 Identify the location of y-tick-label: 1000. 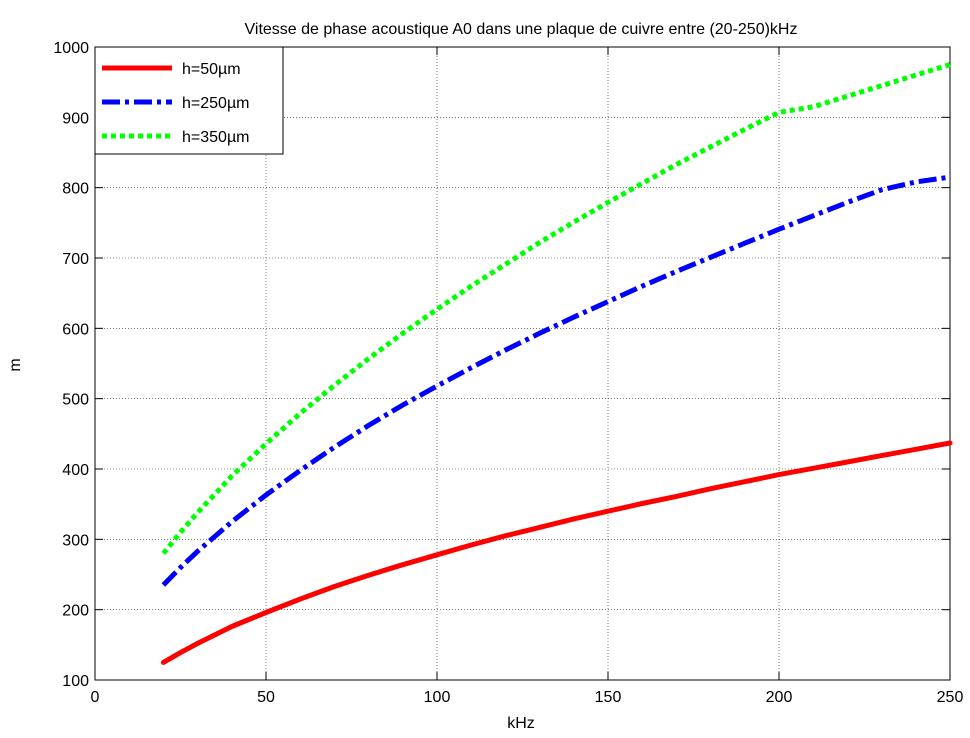
(71, 48).